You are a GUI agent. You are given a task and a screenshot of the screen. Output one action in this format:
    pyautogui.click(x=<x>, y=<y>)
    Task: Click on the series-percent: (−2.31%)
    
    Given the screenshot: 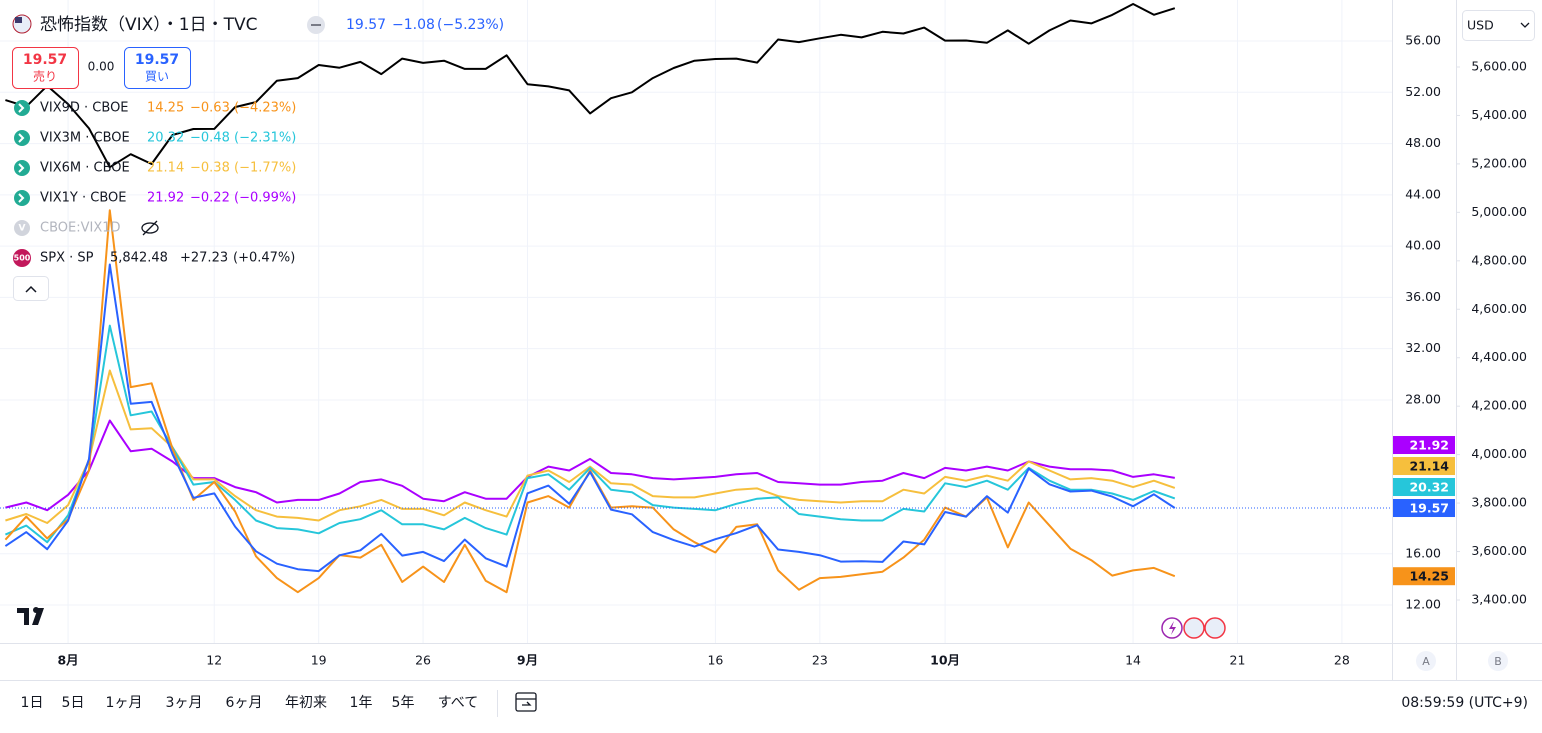 What is the action you would take?
    pyautogui.click(x=265, y=138)
    